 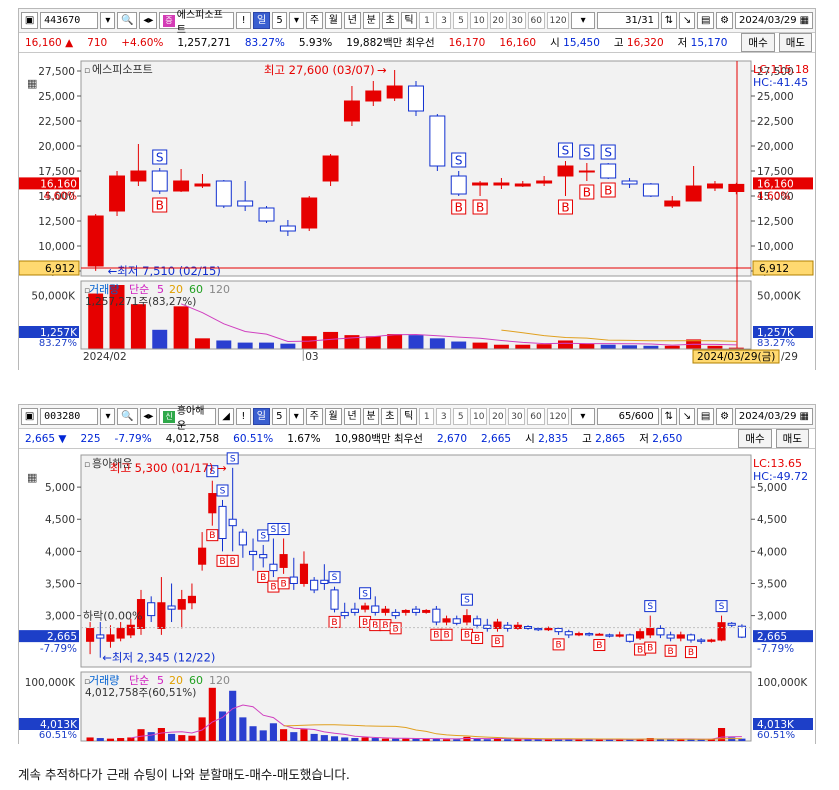 I want to click on y-tick-label: 3,000, so click(x=60, y=617).